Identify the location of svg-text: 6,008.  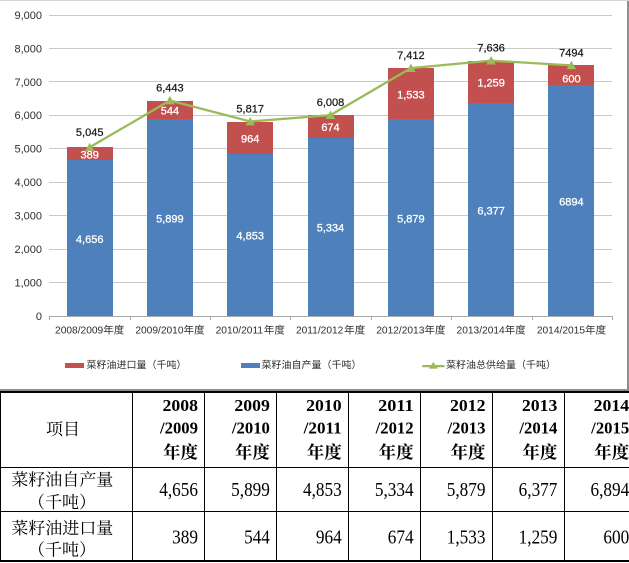
(331, 103).